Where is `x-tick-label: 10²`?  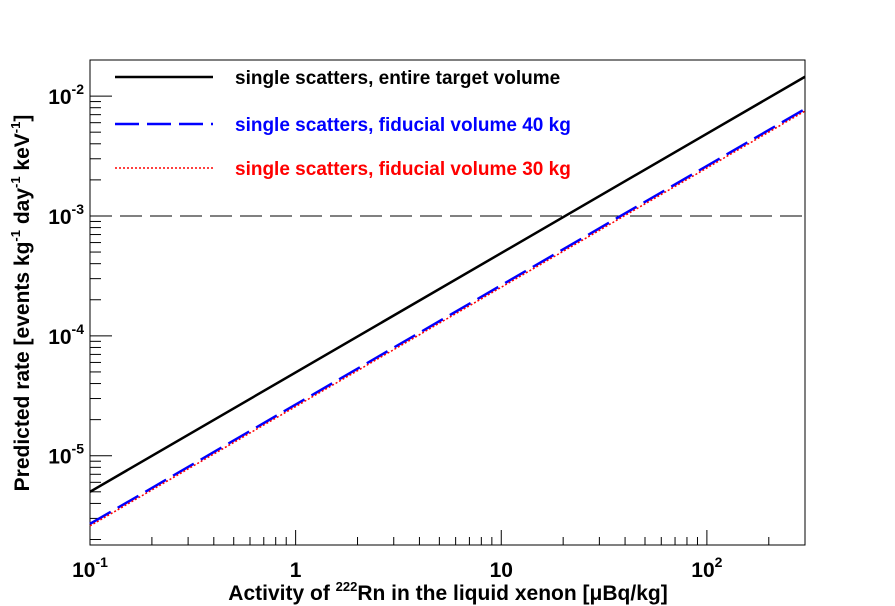 x-tick-label: 10² is located at coordinates (706, 568).